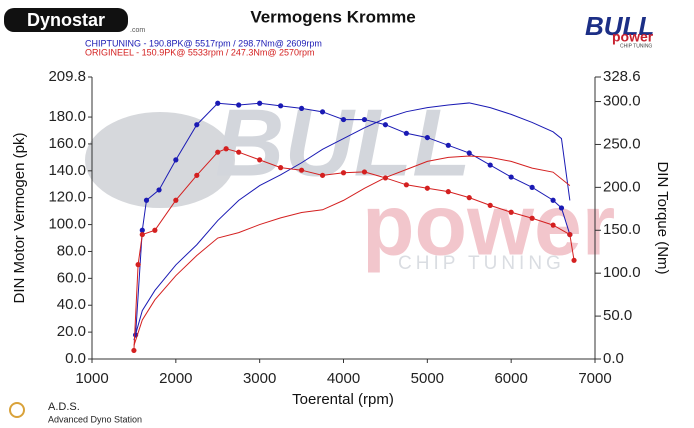  I want to click on y-tick-label: 0.0, so click(75, 358).